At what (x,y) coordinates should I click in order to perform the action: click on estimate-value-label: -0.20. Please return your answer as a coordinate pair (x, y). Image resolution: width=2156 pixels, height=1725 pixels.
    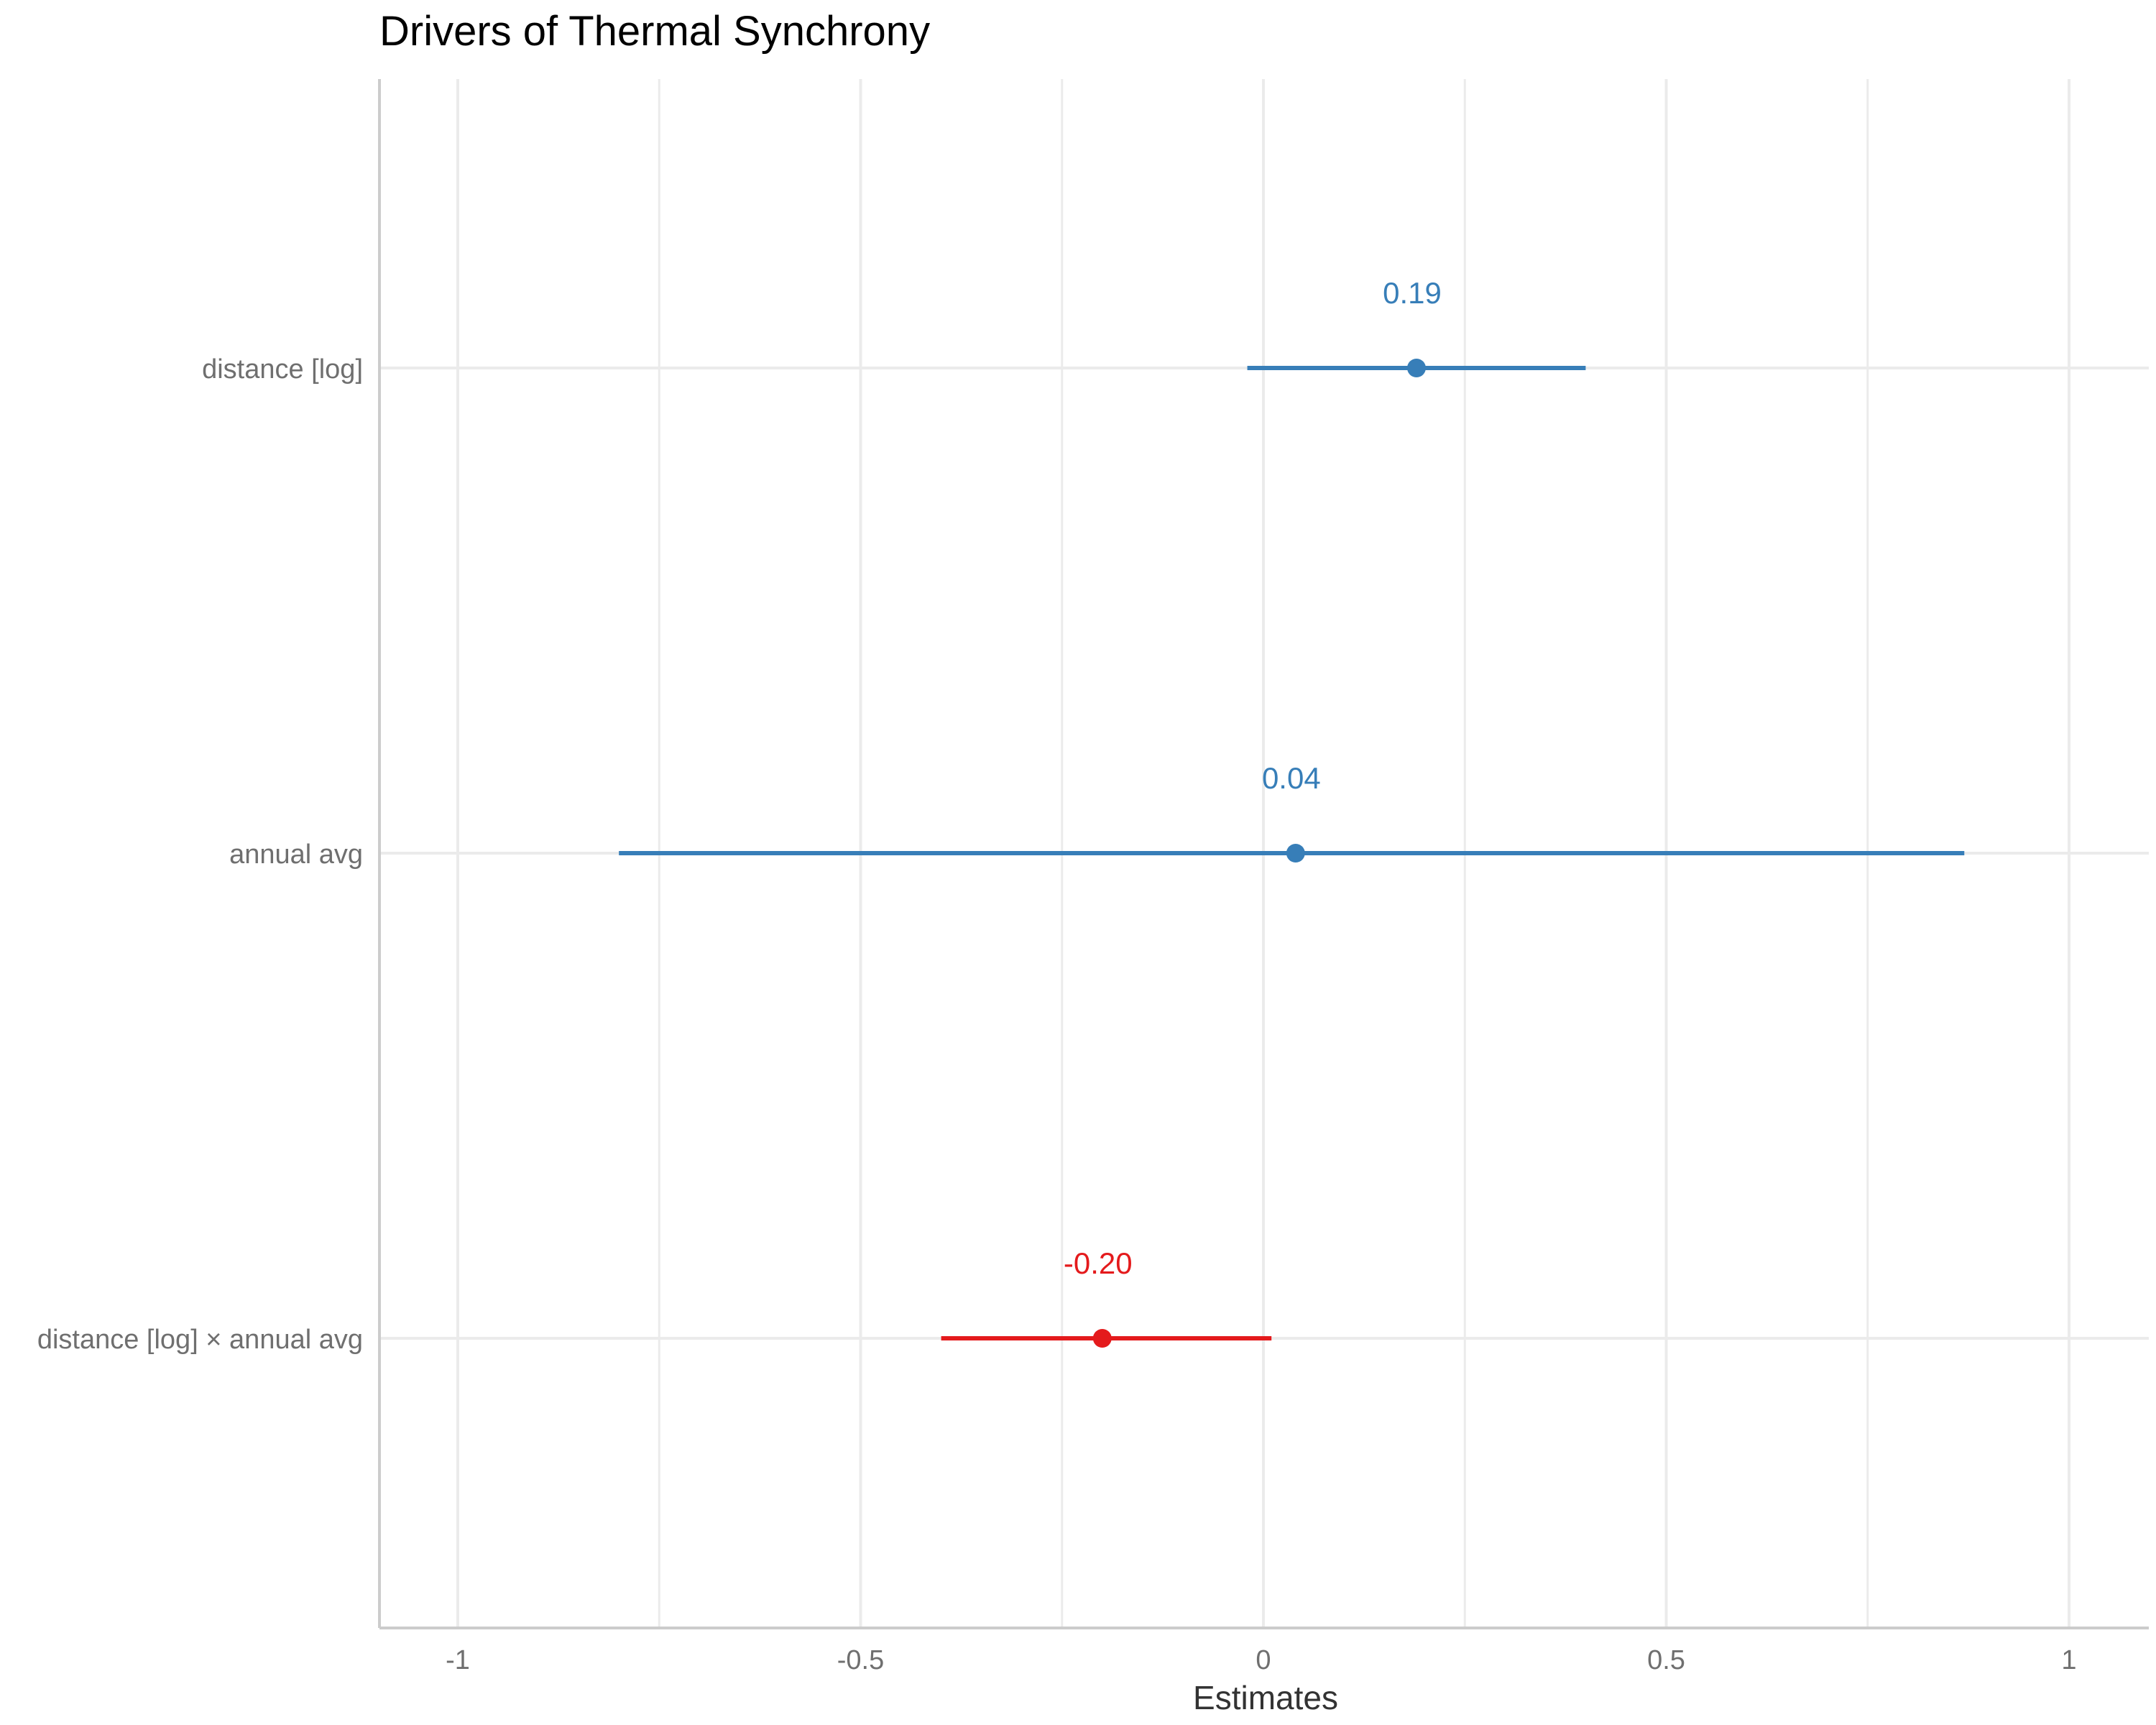
    Looking at the image, I should click on (1098, 1263).